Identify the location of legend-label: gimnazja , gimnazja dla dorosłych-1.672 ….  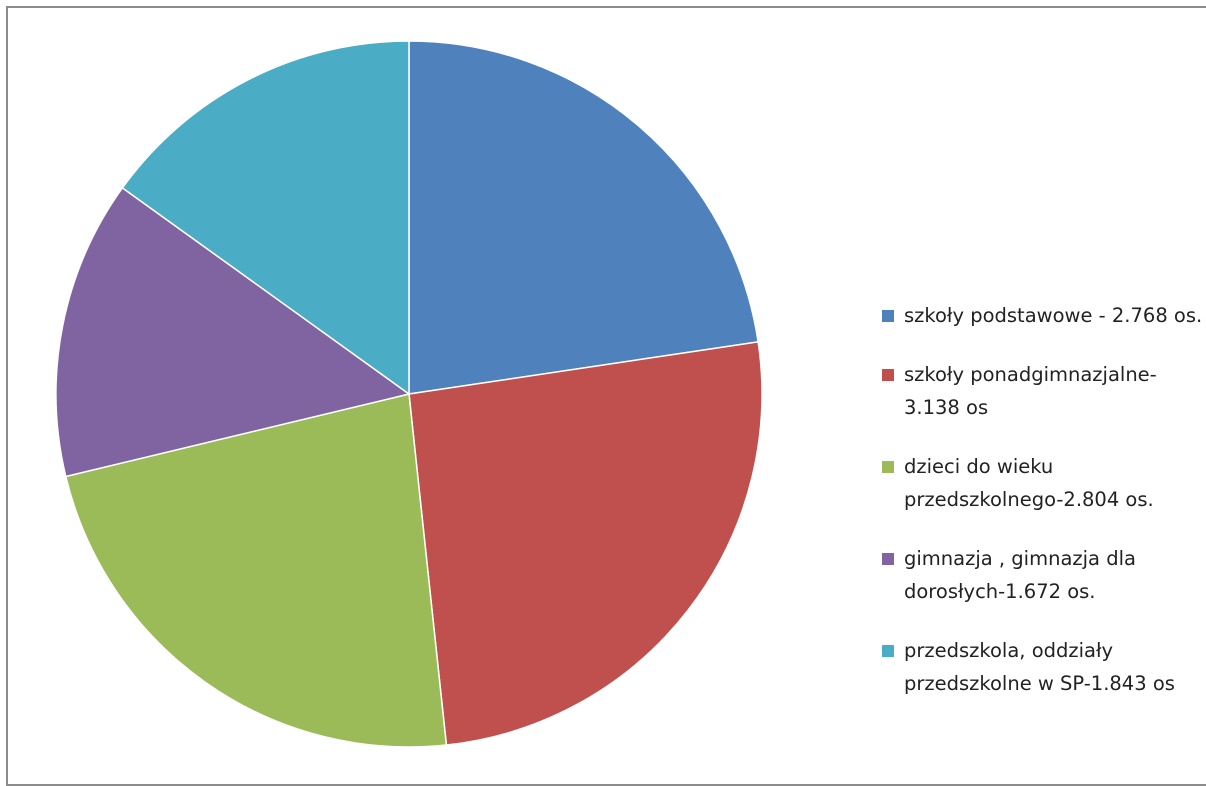
(1020, 575).